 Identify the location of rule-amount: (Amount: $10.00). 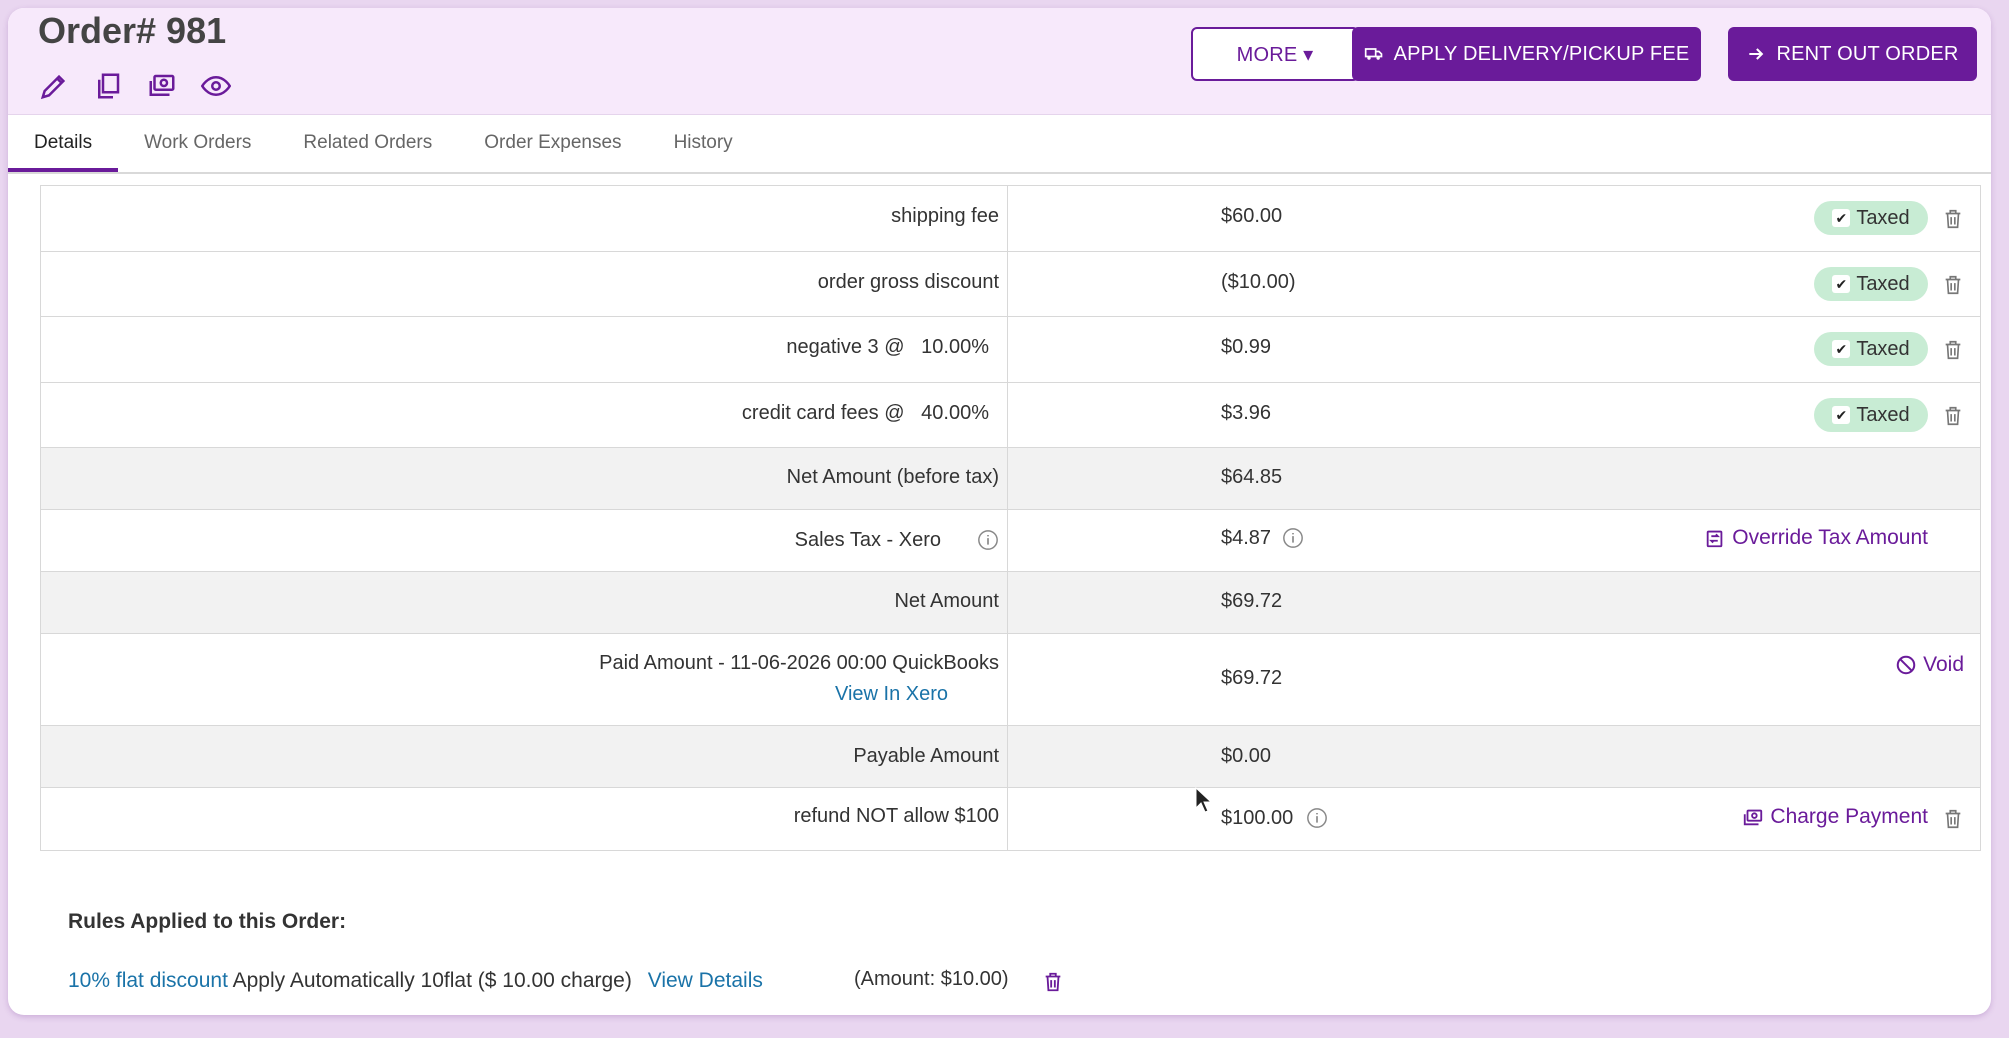
(931, 979).